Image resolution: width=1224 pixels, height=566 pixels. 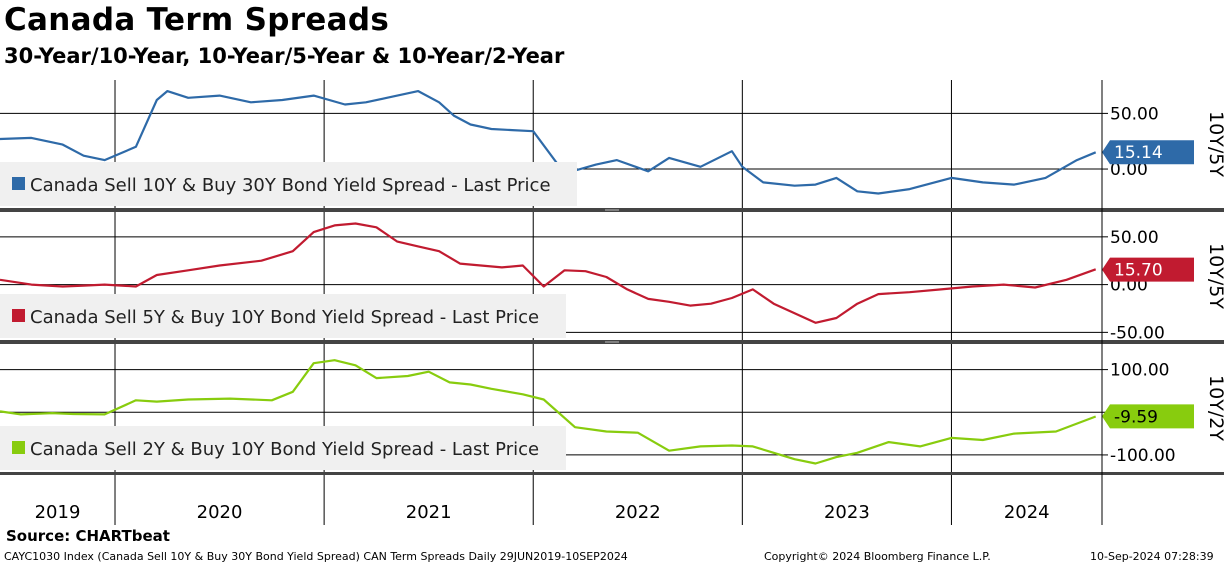 I want to click on y-tick-label: 100.00, so click(x=1139, y=371).